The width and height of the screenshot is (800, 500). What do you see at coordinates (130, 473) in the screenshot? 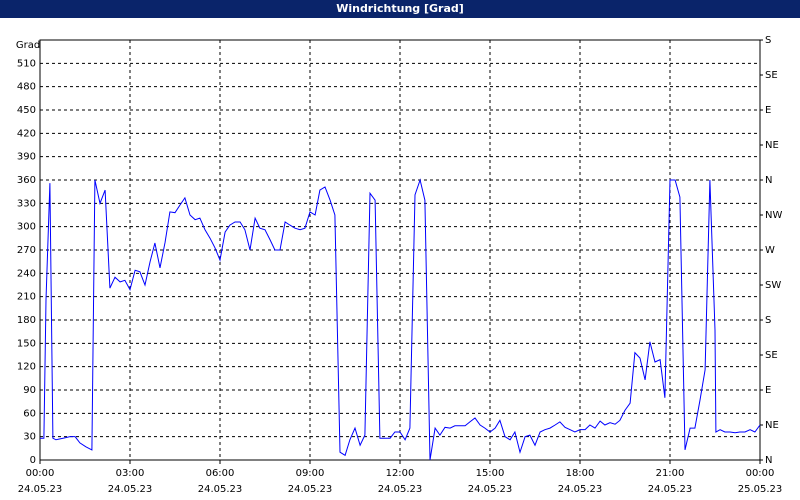
I see `x-tick-label: 03:00` at bounding box center [130, 473].